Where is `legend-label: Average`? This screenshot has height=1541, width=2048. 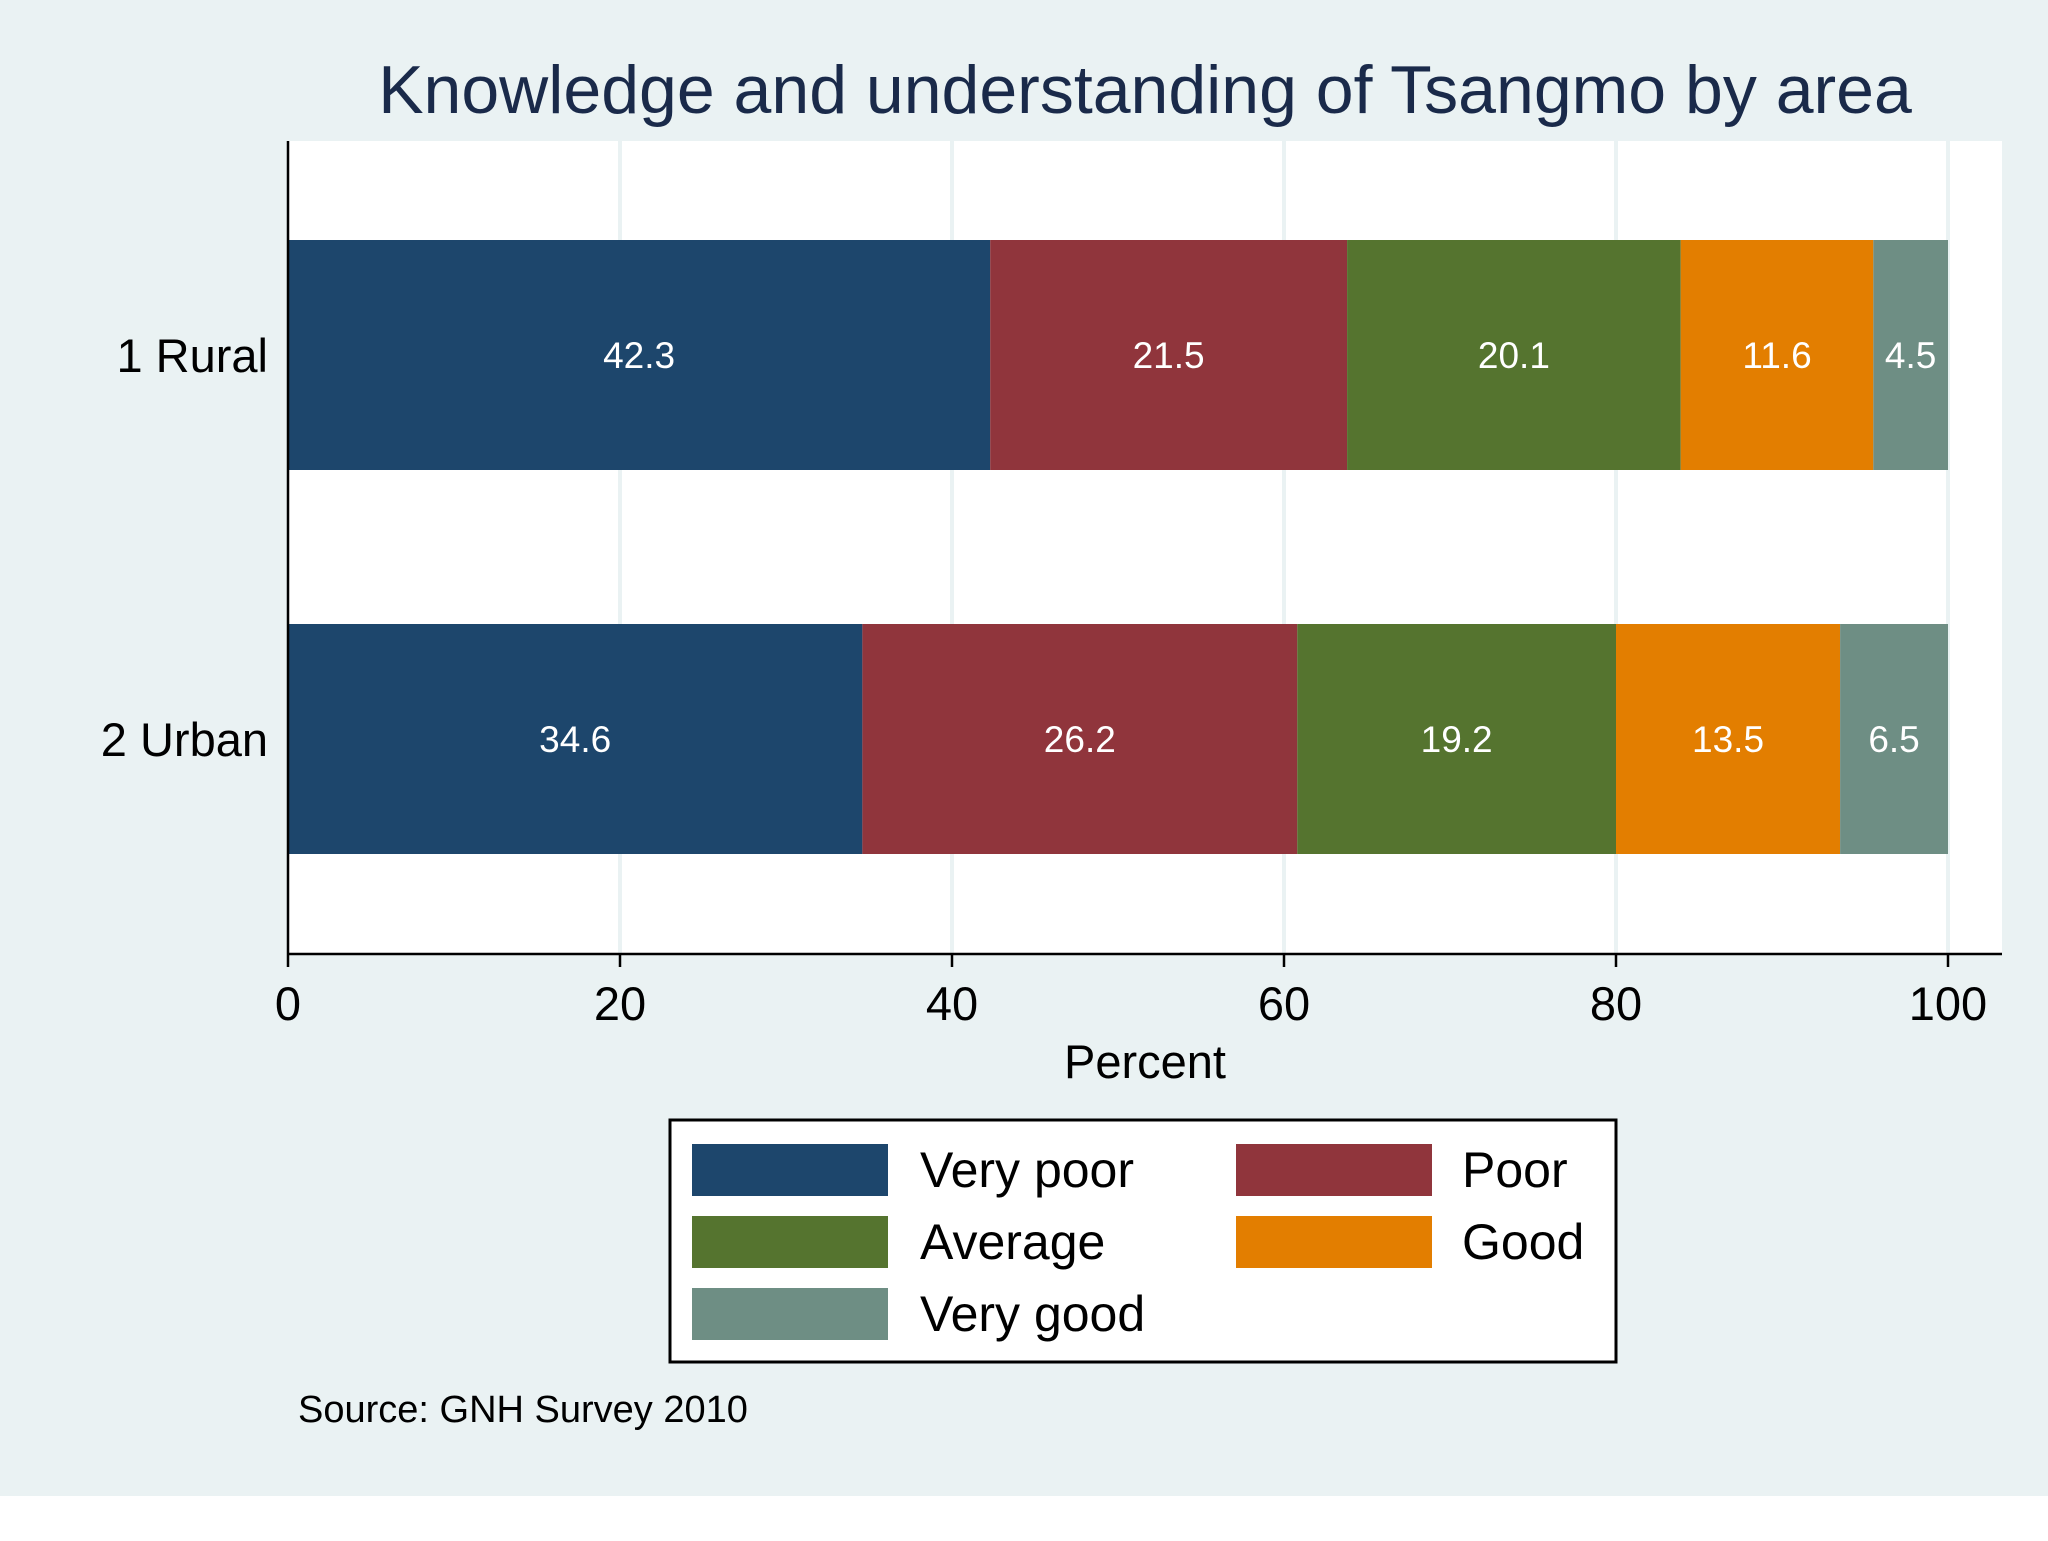 legend-label: Average is located at coordinates (1012, 1242).